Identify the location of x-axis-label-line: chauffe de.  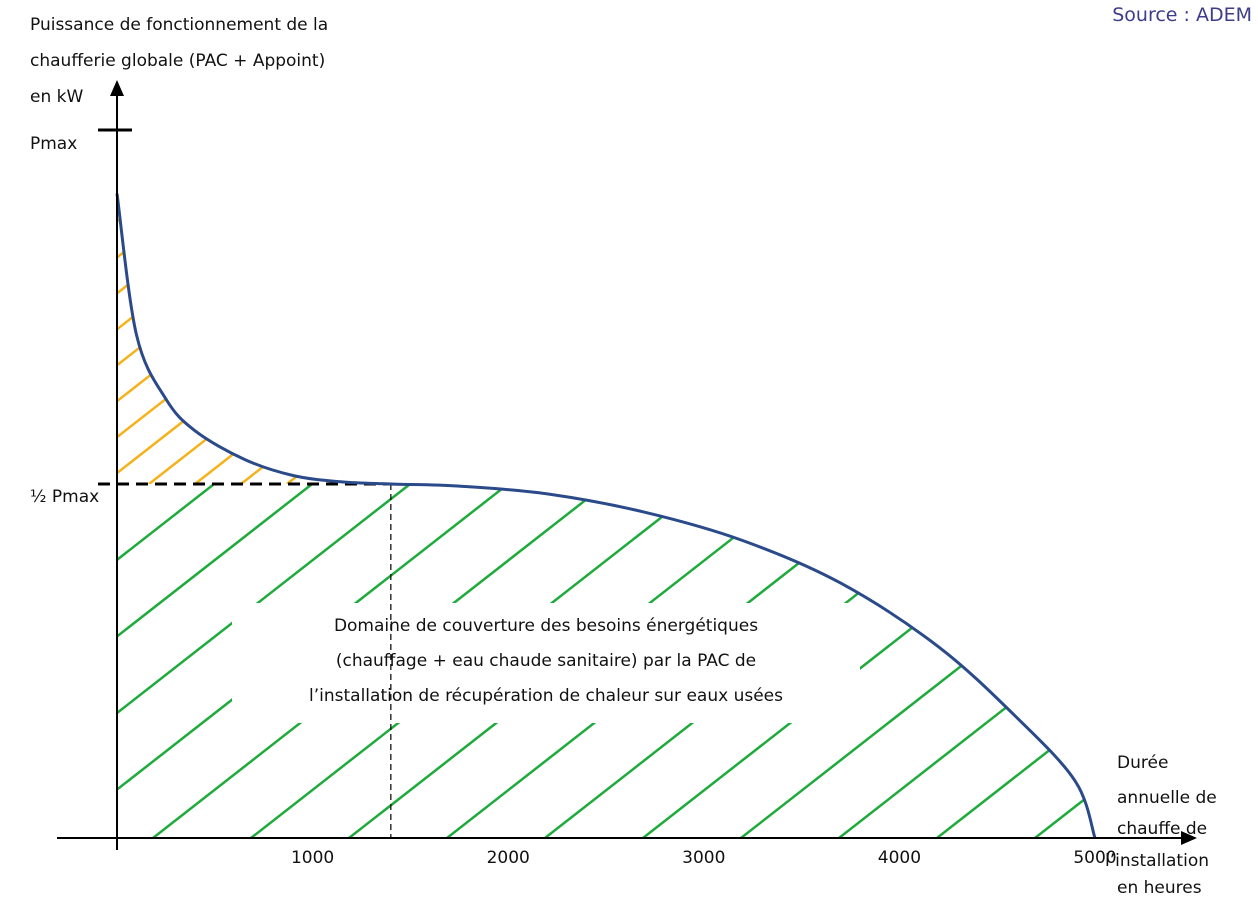
(1162, 829).